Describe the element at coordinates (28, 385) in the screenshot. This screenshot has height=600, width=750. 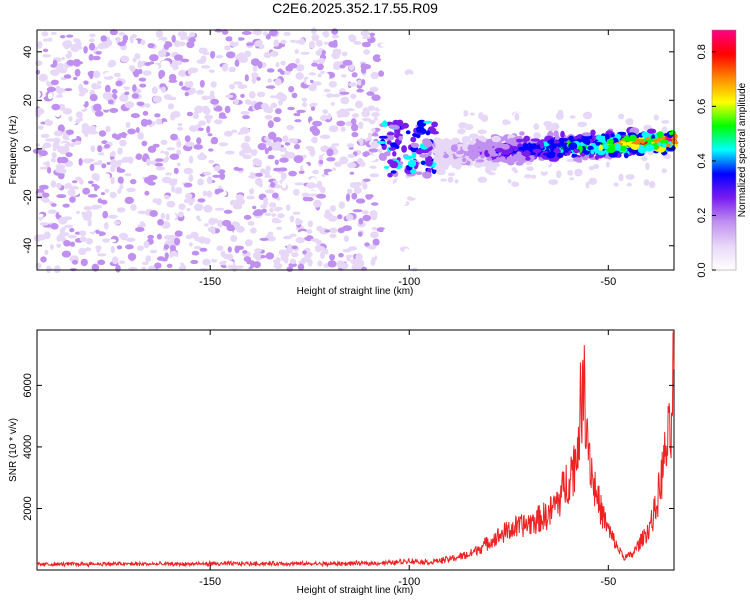
I see `snr-y-tick-label-2: 6000` at that location.